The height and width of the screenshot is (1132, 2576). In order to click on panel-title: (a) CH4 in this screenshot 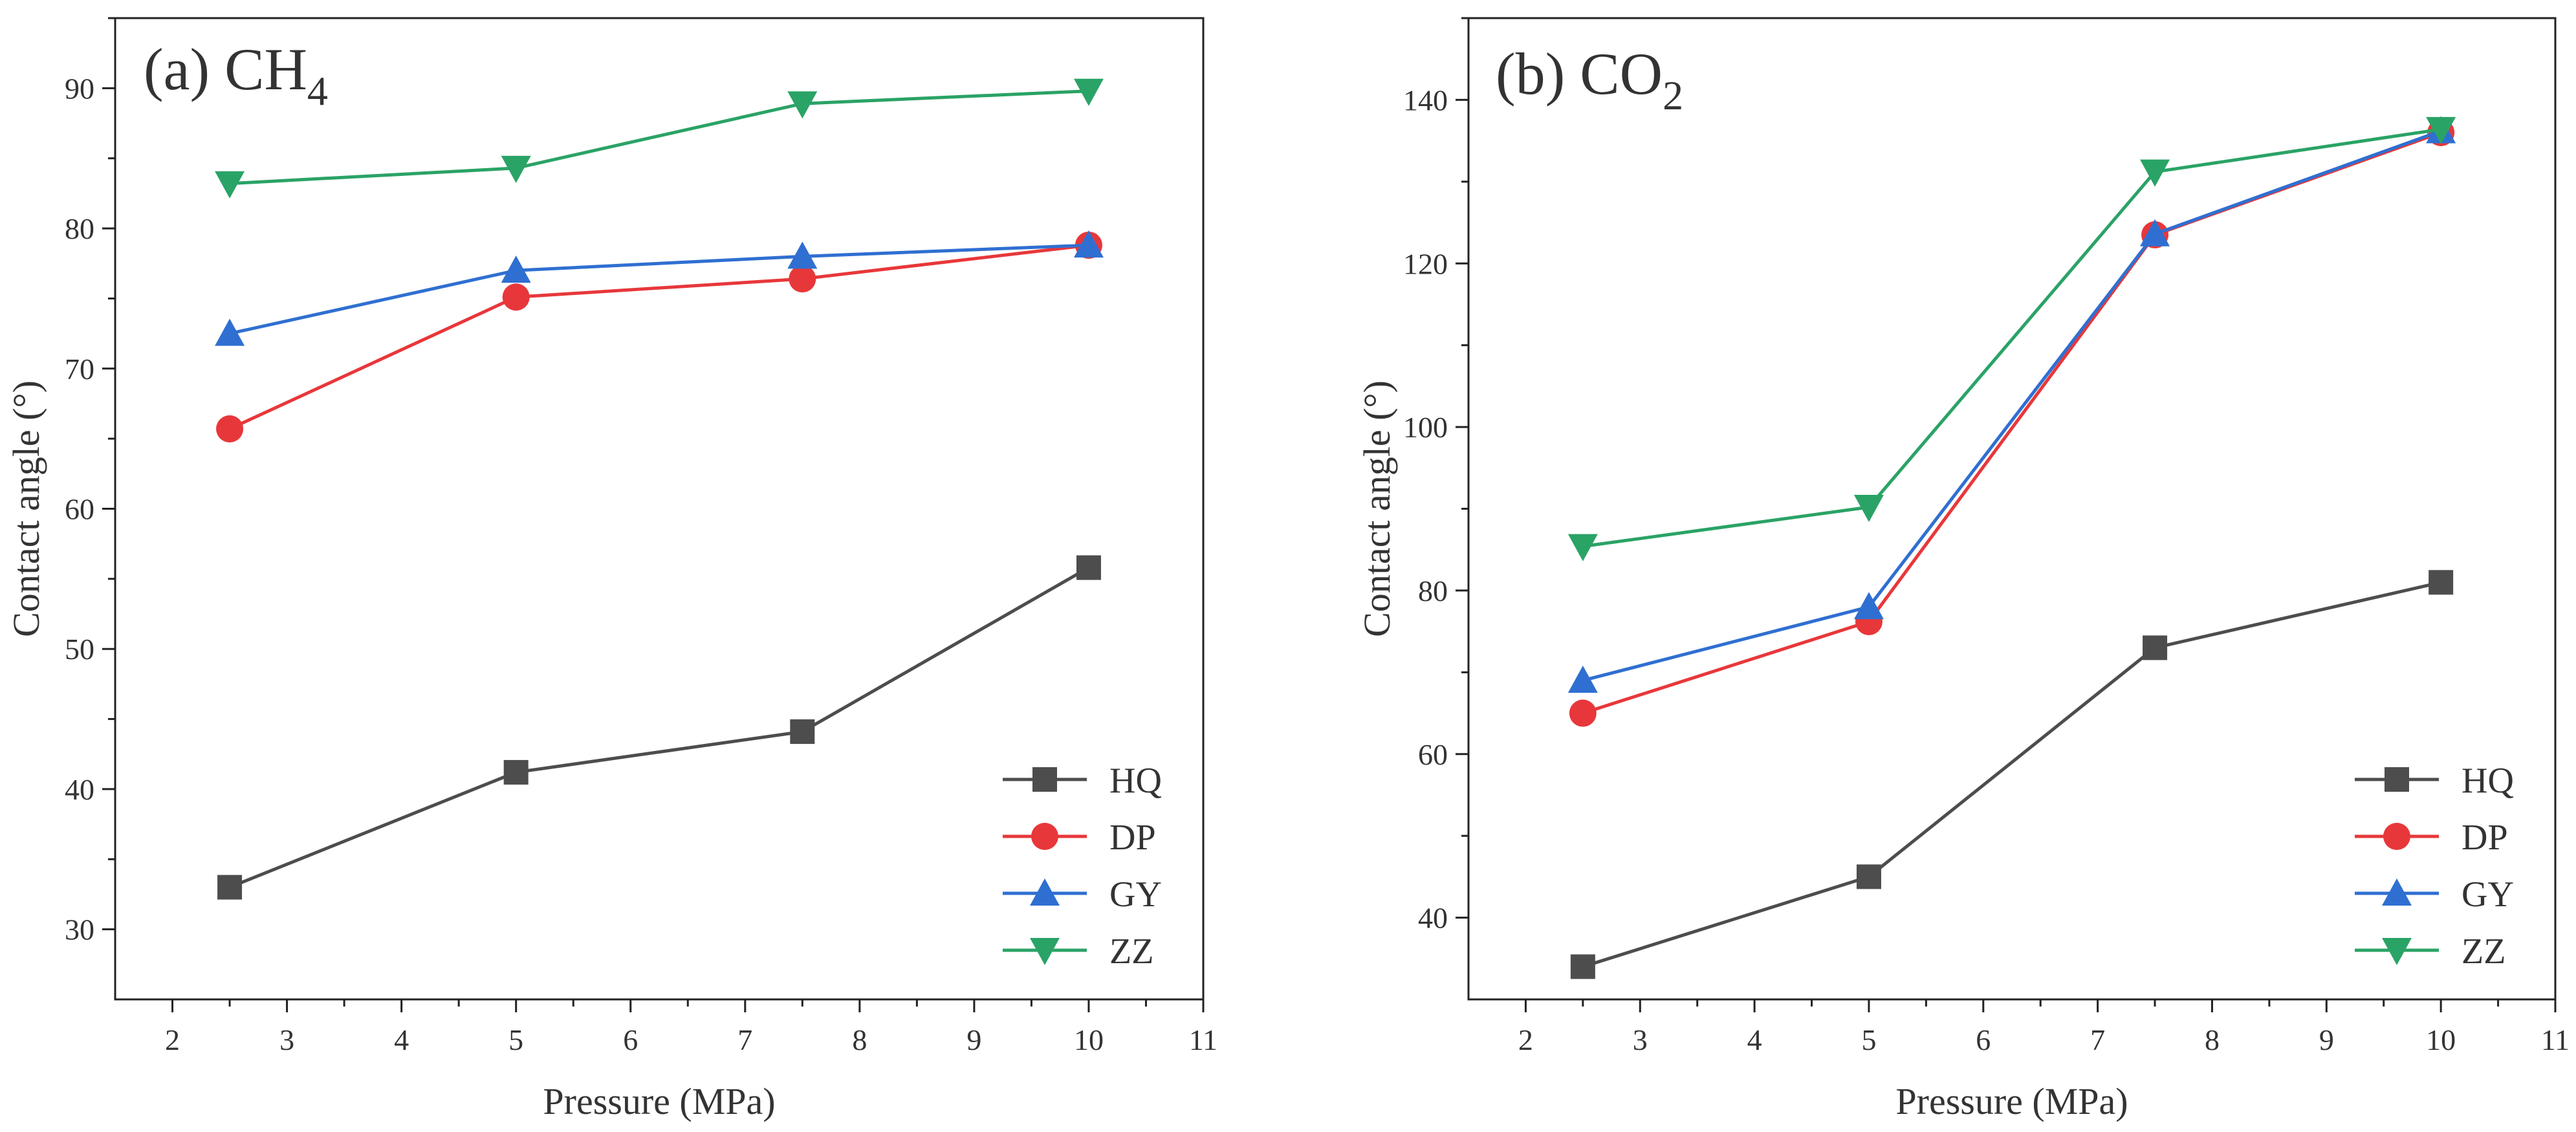, I will do `click(236, 75)`.